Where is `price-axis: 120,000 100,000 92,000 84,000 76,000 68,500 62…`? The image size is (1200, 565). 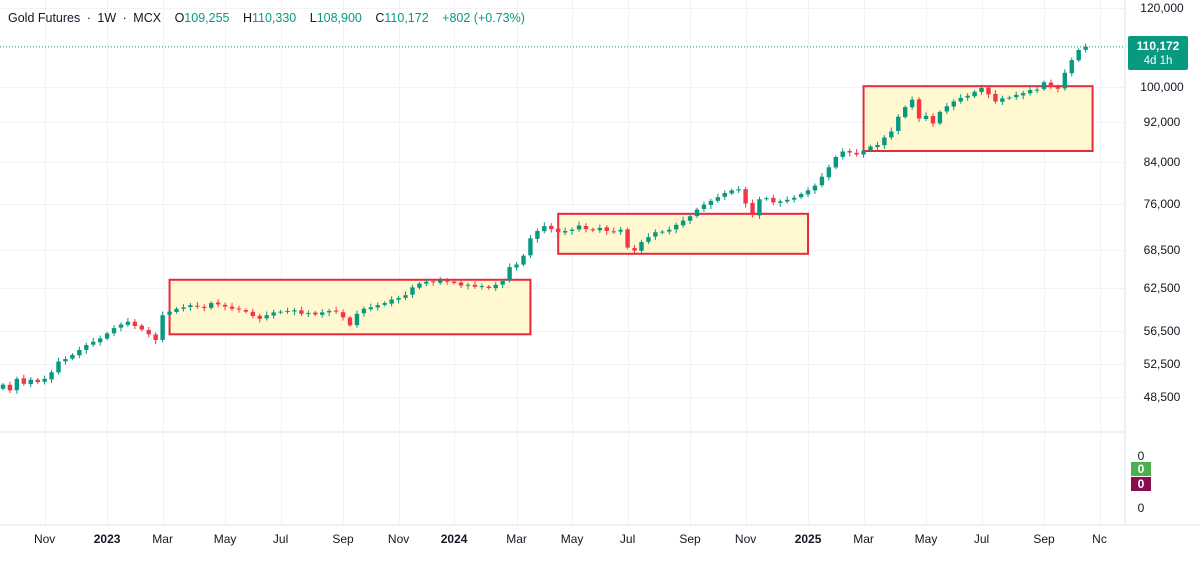 price-axis: 120,000 100,000 92,000 84,000 76,000 68,500 62… is located at coordinates (1162, 202).